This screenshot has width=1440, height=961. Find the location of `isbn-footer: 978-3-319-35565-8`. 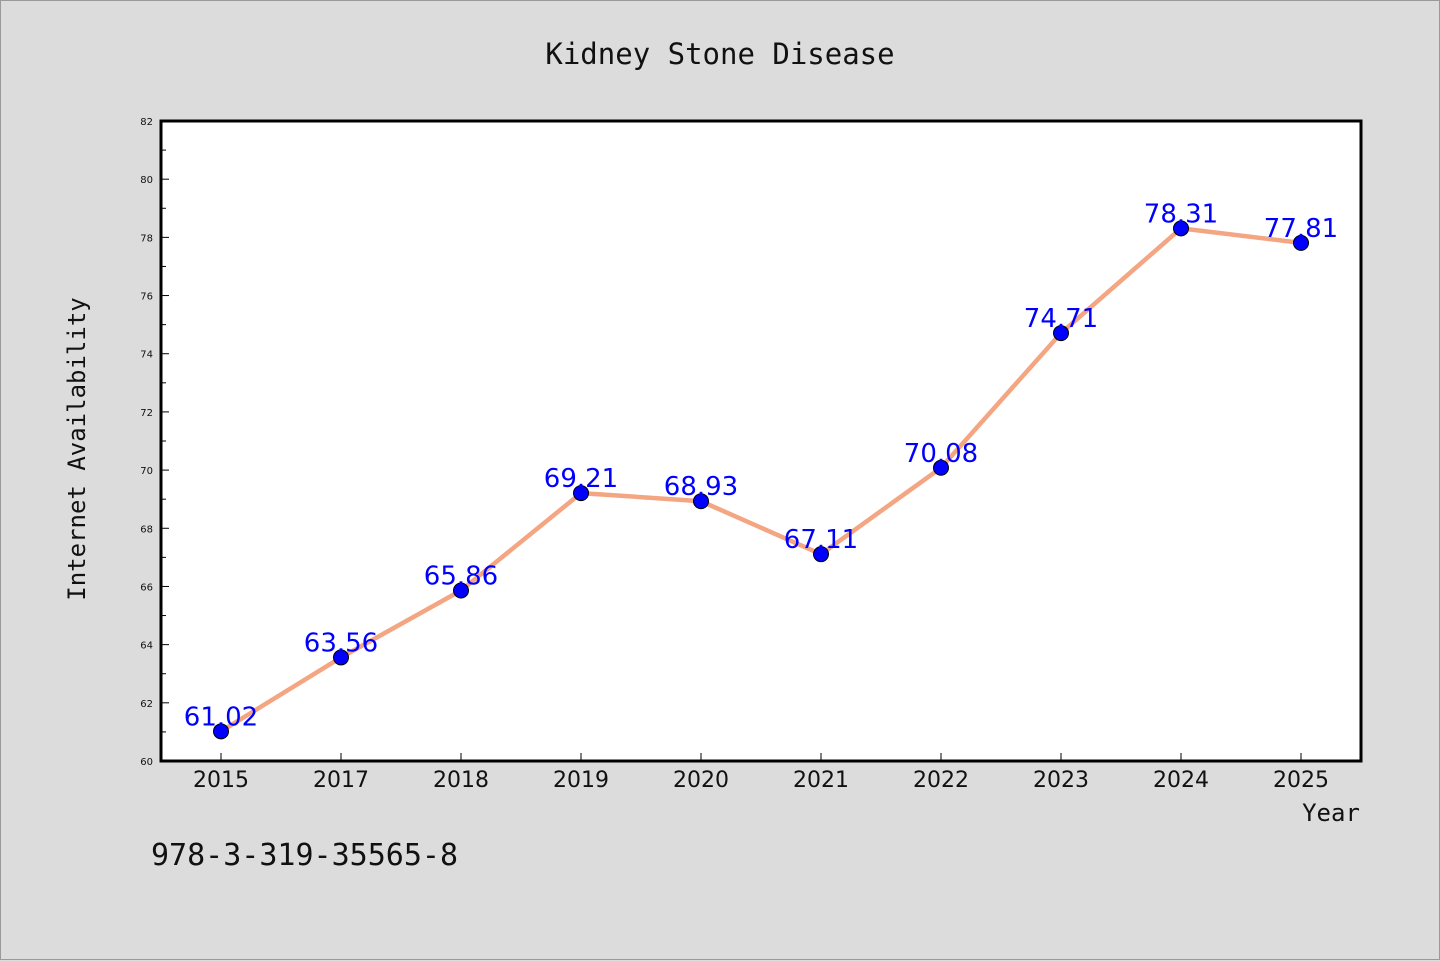

isbn-footer: 978-3-319-35565-8 is located at coordinates (304, 855).